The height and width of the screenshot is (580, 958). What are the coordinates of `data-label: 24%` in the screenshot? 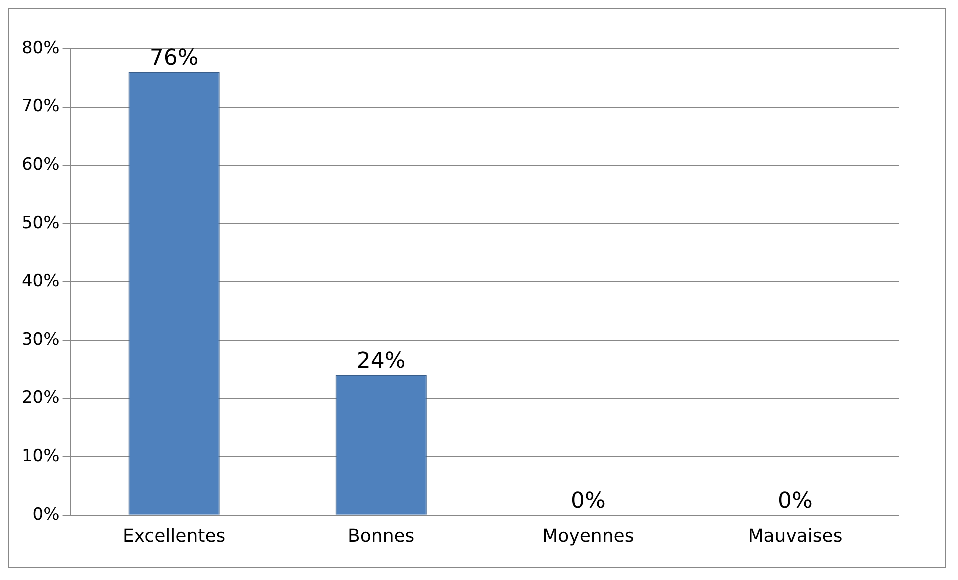 It's located at (381, 361).